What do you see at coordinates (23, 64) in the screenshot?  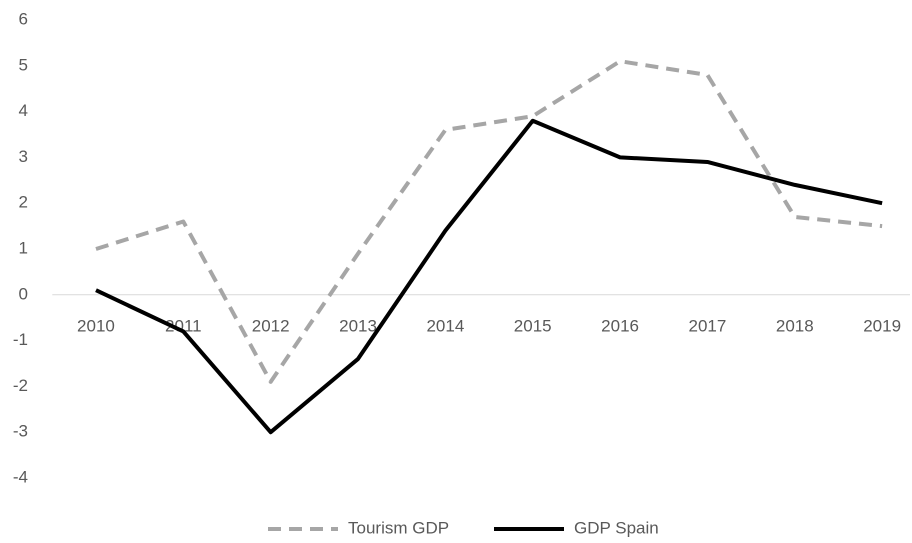 I see `y-tick-label: 5` at bounding box center [23, 64].